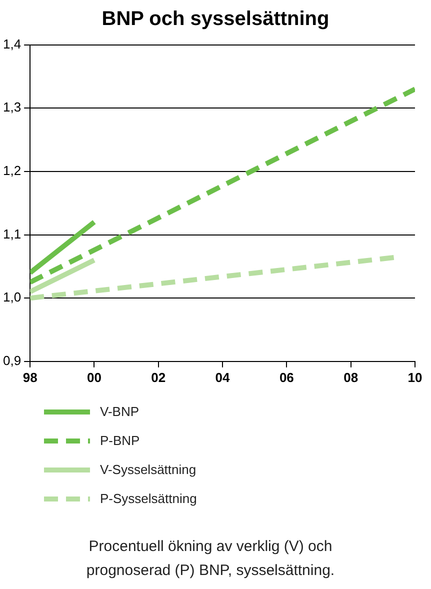 The image size is (431, 589). Describe the element at coordinates (12, 360) in the screenshot. I see `y-tick-label: 0,9` at that location.